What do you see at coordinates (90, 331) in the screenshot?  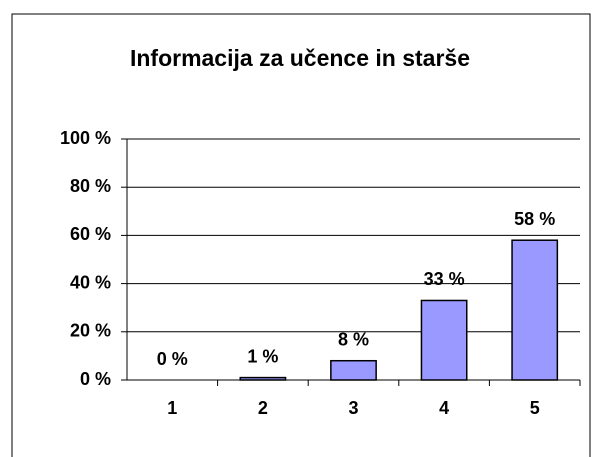 I see `y-tick-label: 20 %` at bounding box center [90, 331].